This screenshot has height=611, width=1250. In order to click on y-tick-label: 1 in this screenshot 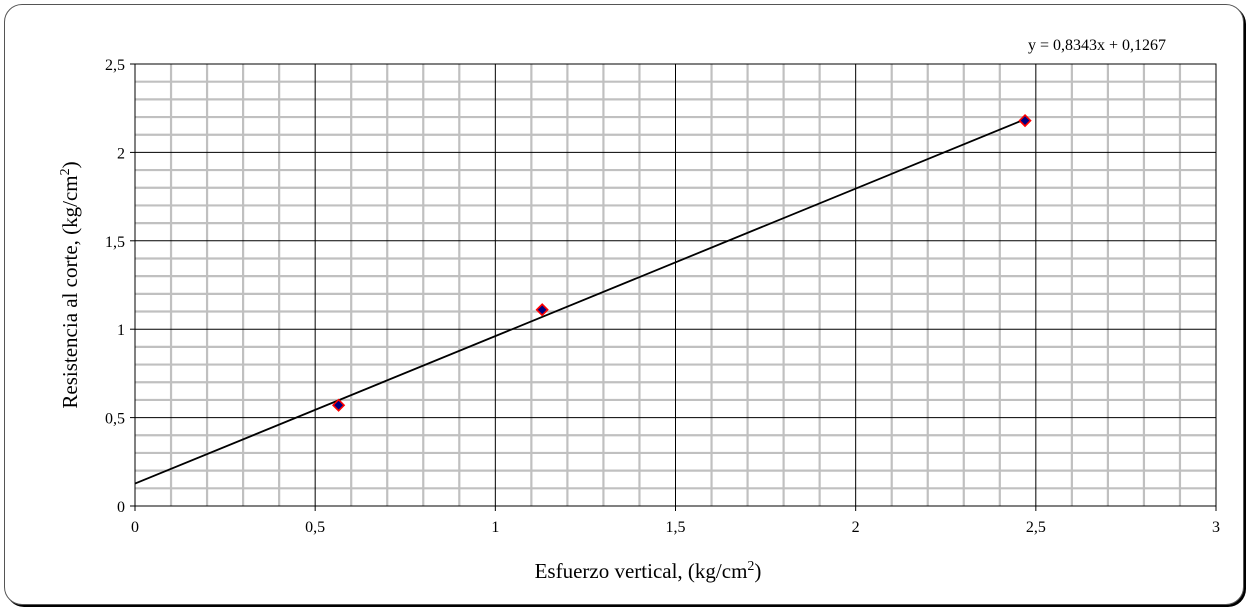, I will do `click(121, 330)`.